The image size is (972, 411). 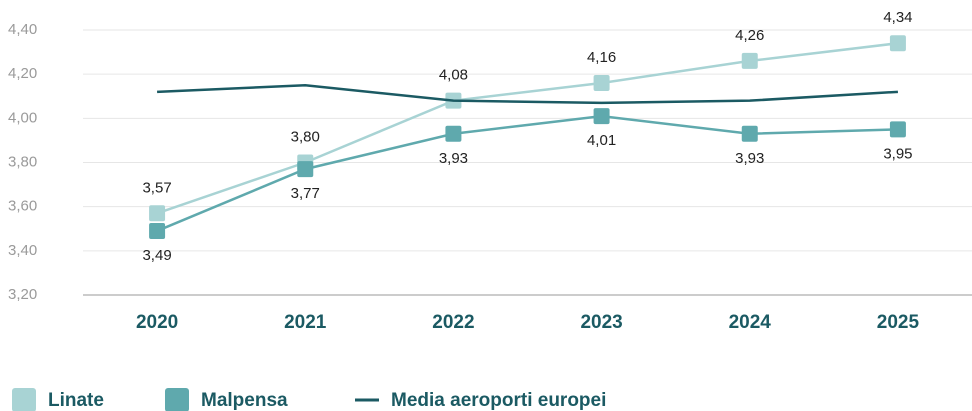 I want to click on value-label: 4,26, so click(x=749, y=35).